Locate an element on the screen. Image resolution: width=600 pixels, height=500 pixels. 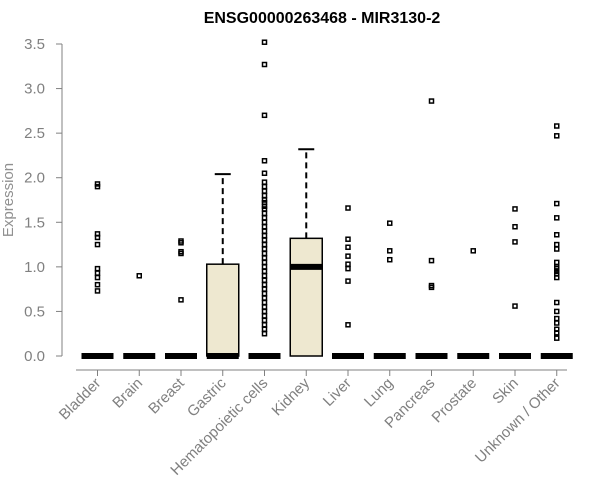
x-tick-label: Liver is located at coordinates (337, 392).